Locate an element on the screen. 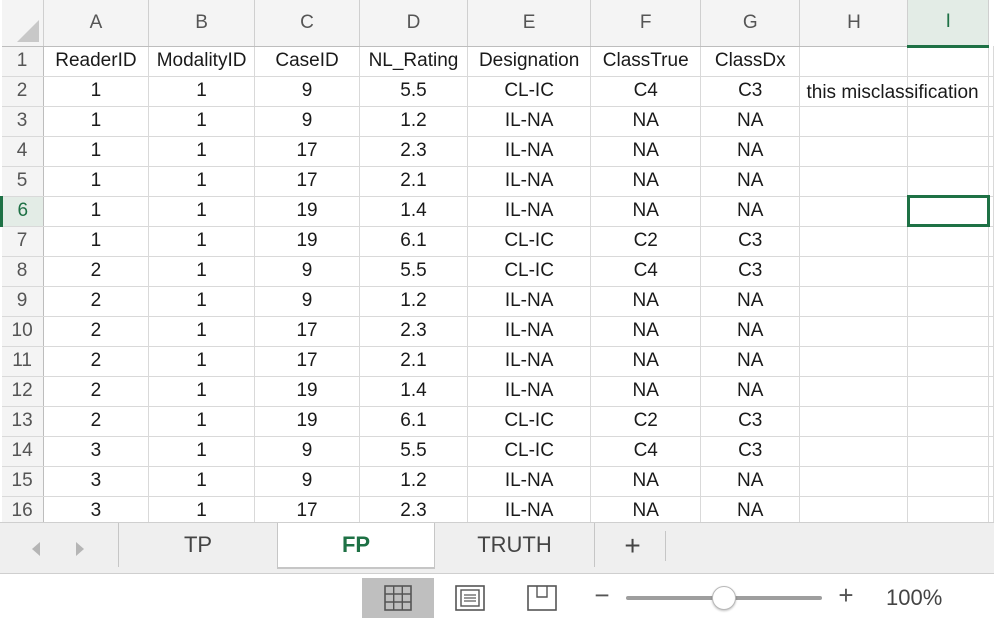 The image size is (994, 620). cell-g3: NA is located at coordinates (750, 121).